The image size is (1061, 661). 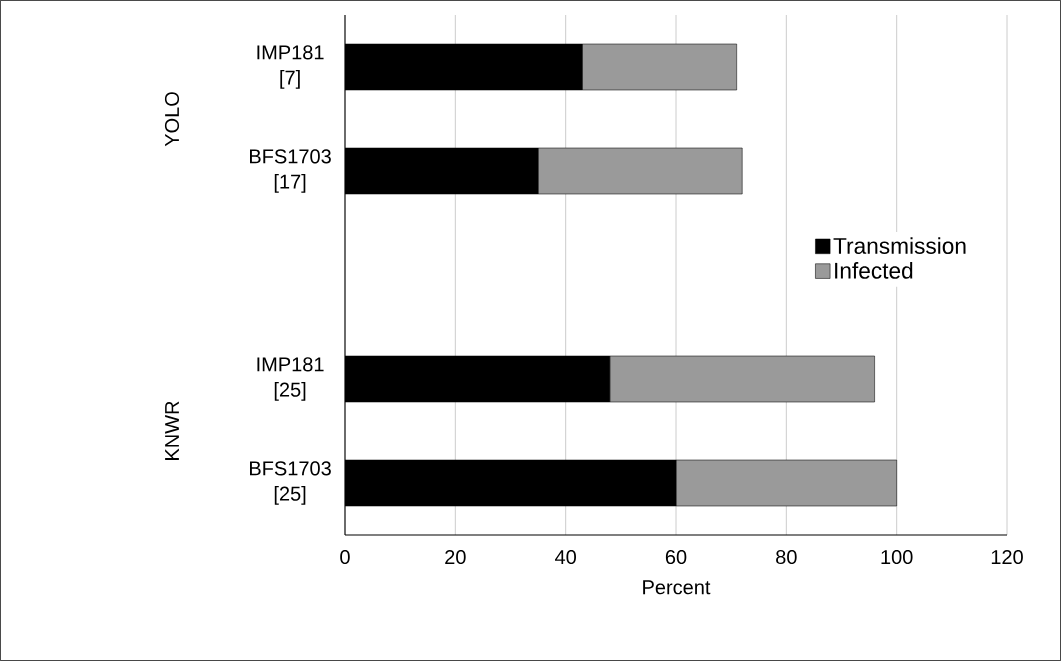 I want to click on legend-label: Transmission, so click(x=899, y=245).